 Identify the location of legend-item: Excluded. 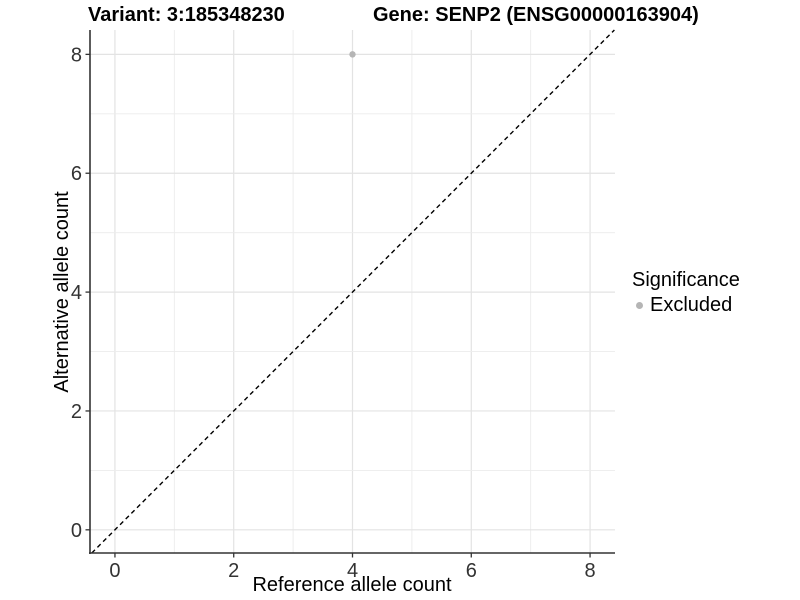
(686, 305).